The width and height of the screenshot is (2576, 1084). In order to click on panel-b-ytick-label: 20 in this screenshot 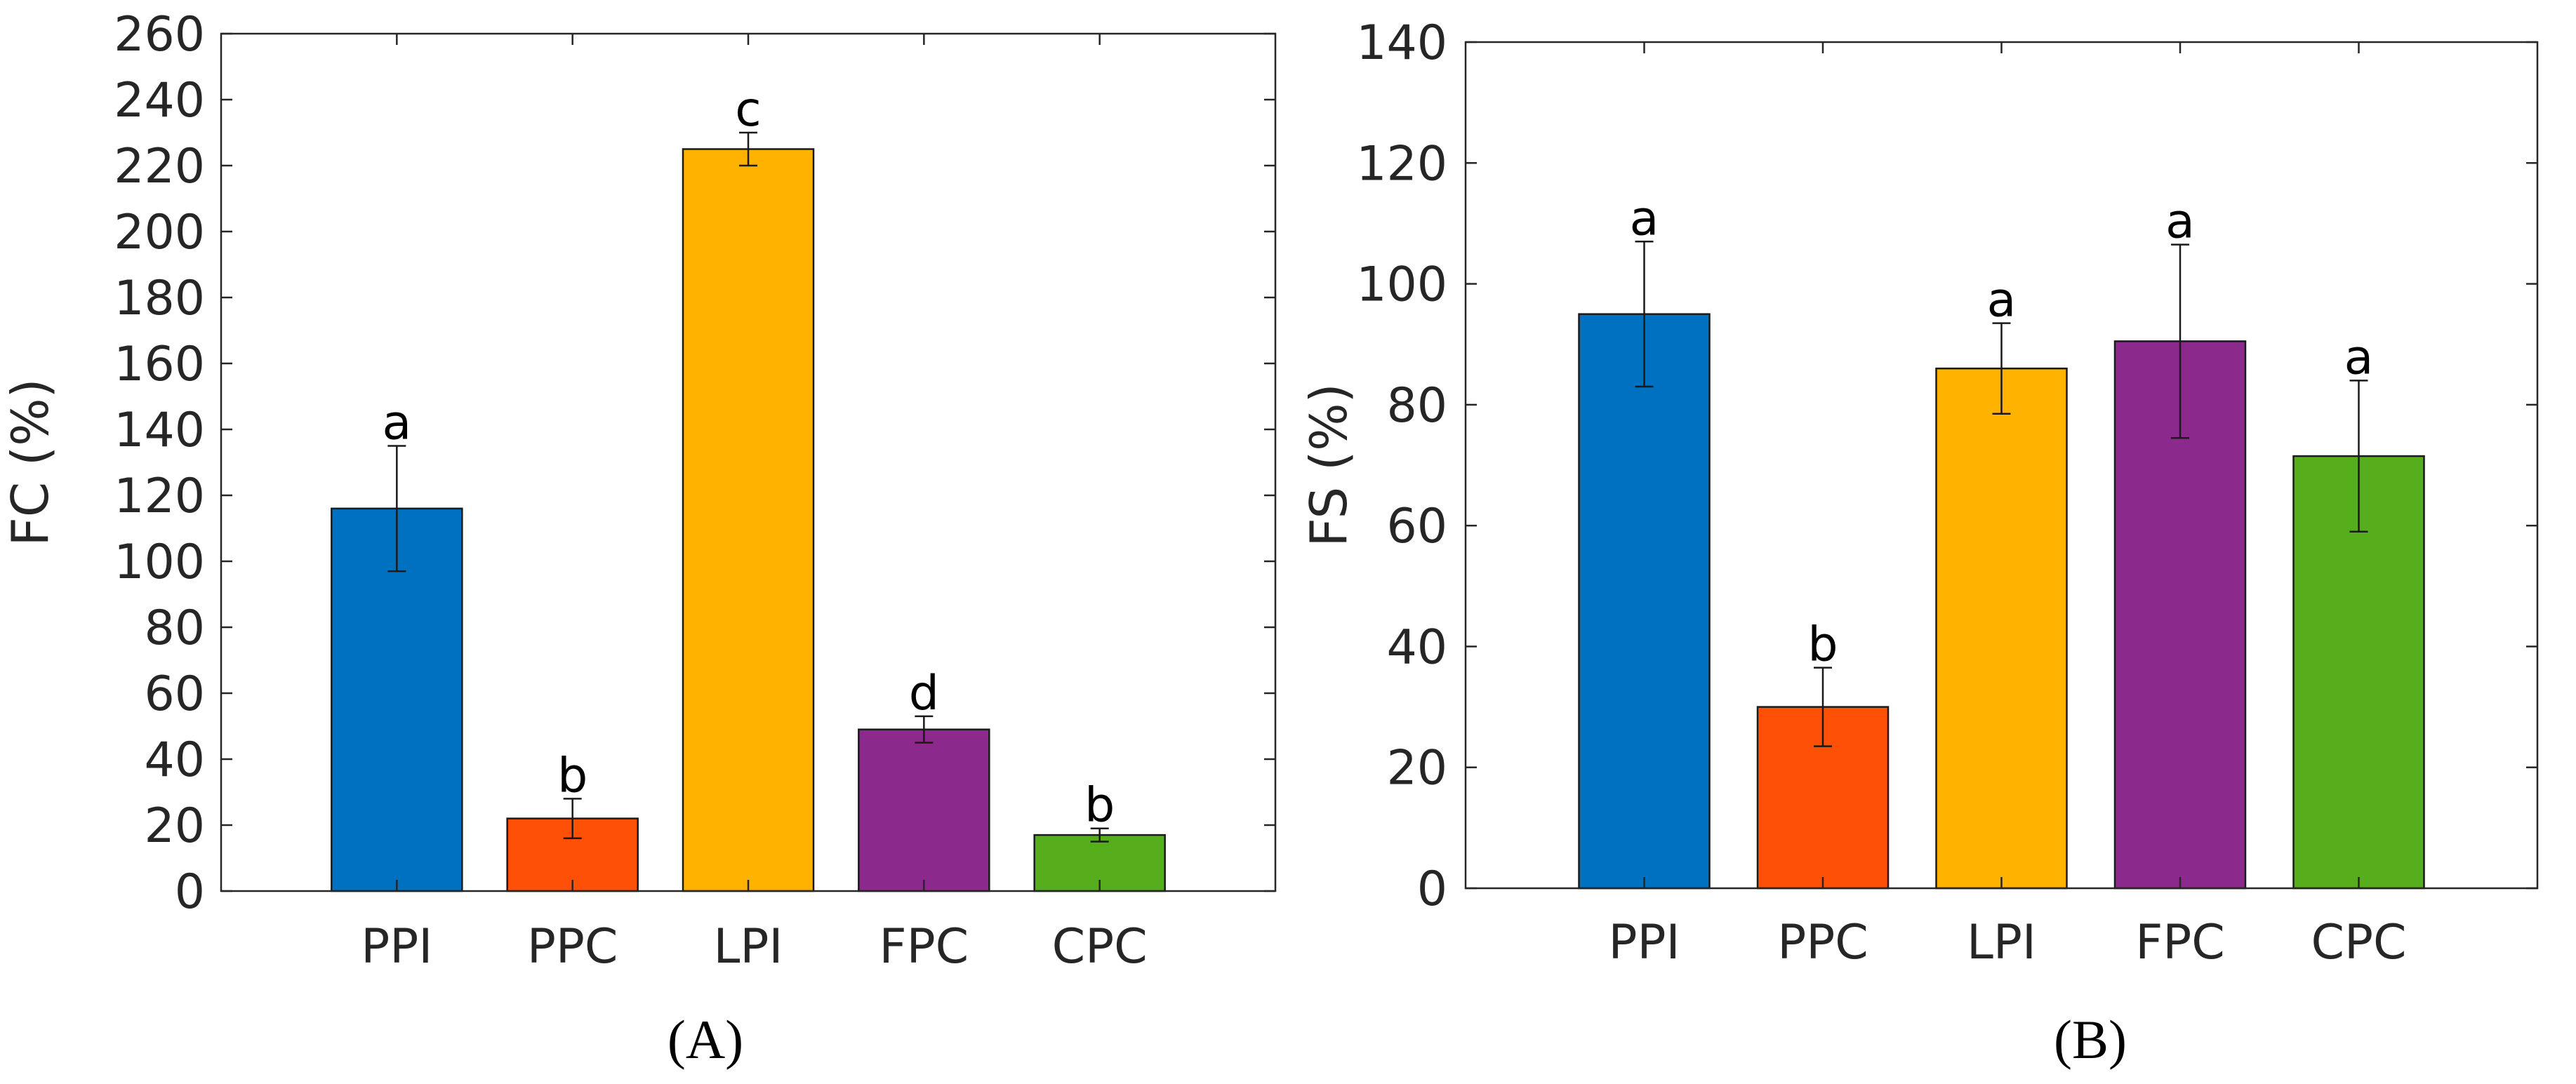, I will do `click(1417, 768)`.